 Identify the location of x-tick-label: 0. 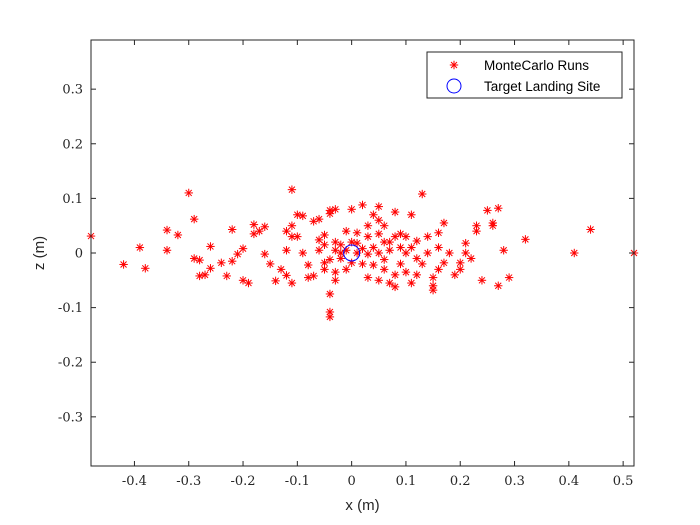
(351, 481).